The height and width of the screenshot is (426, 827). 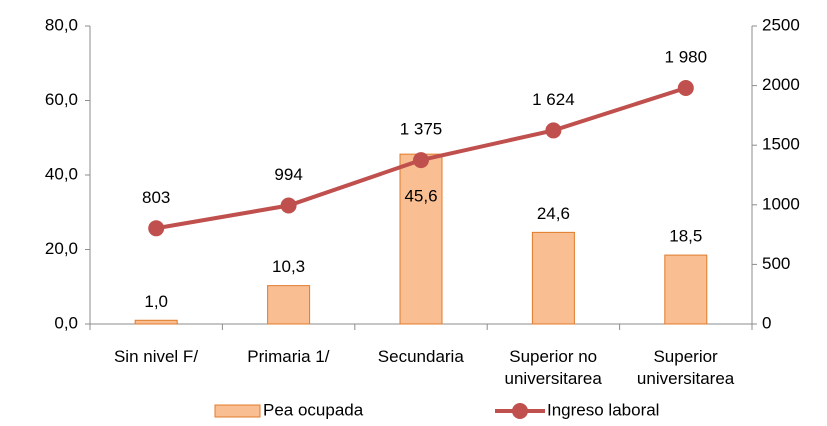 What do you see at coordinates (156, 356) in the screenshot?
I see `x-tick-label: Sin nivel F/` at bounding box center [156, 356].